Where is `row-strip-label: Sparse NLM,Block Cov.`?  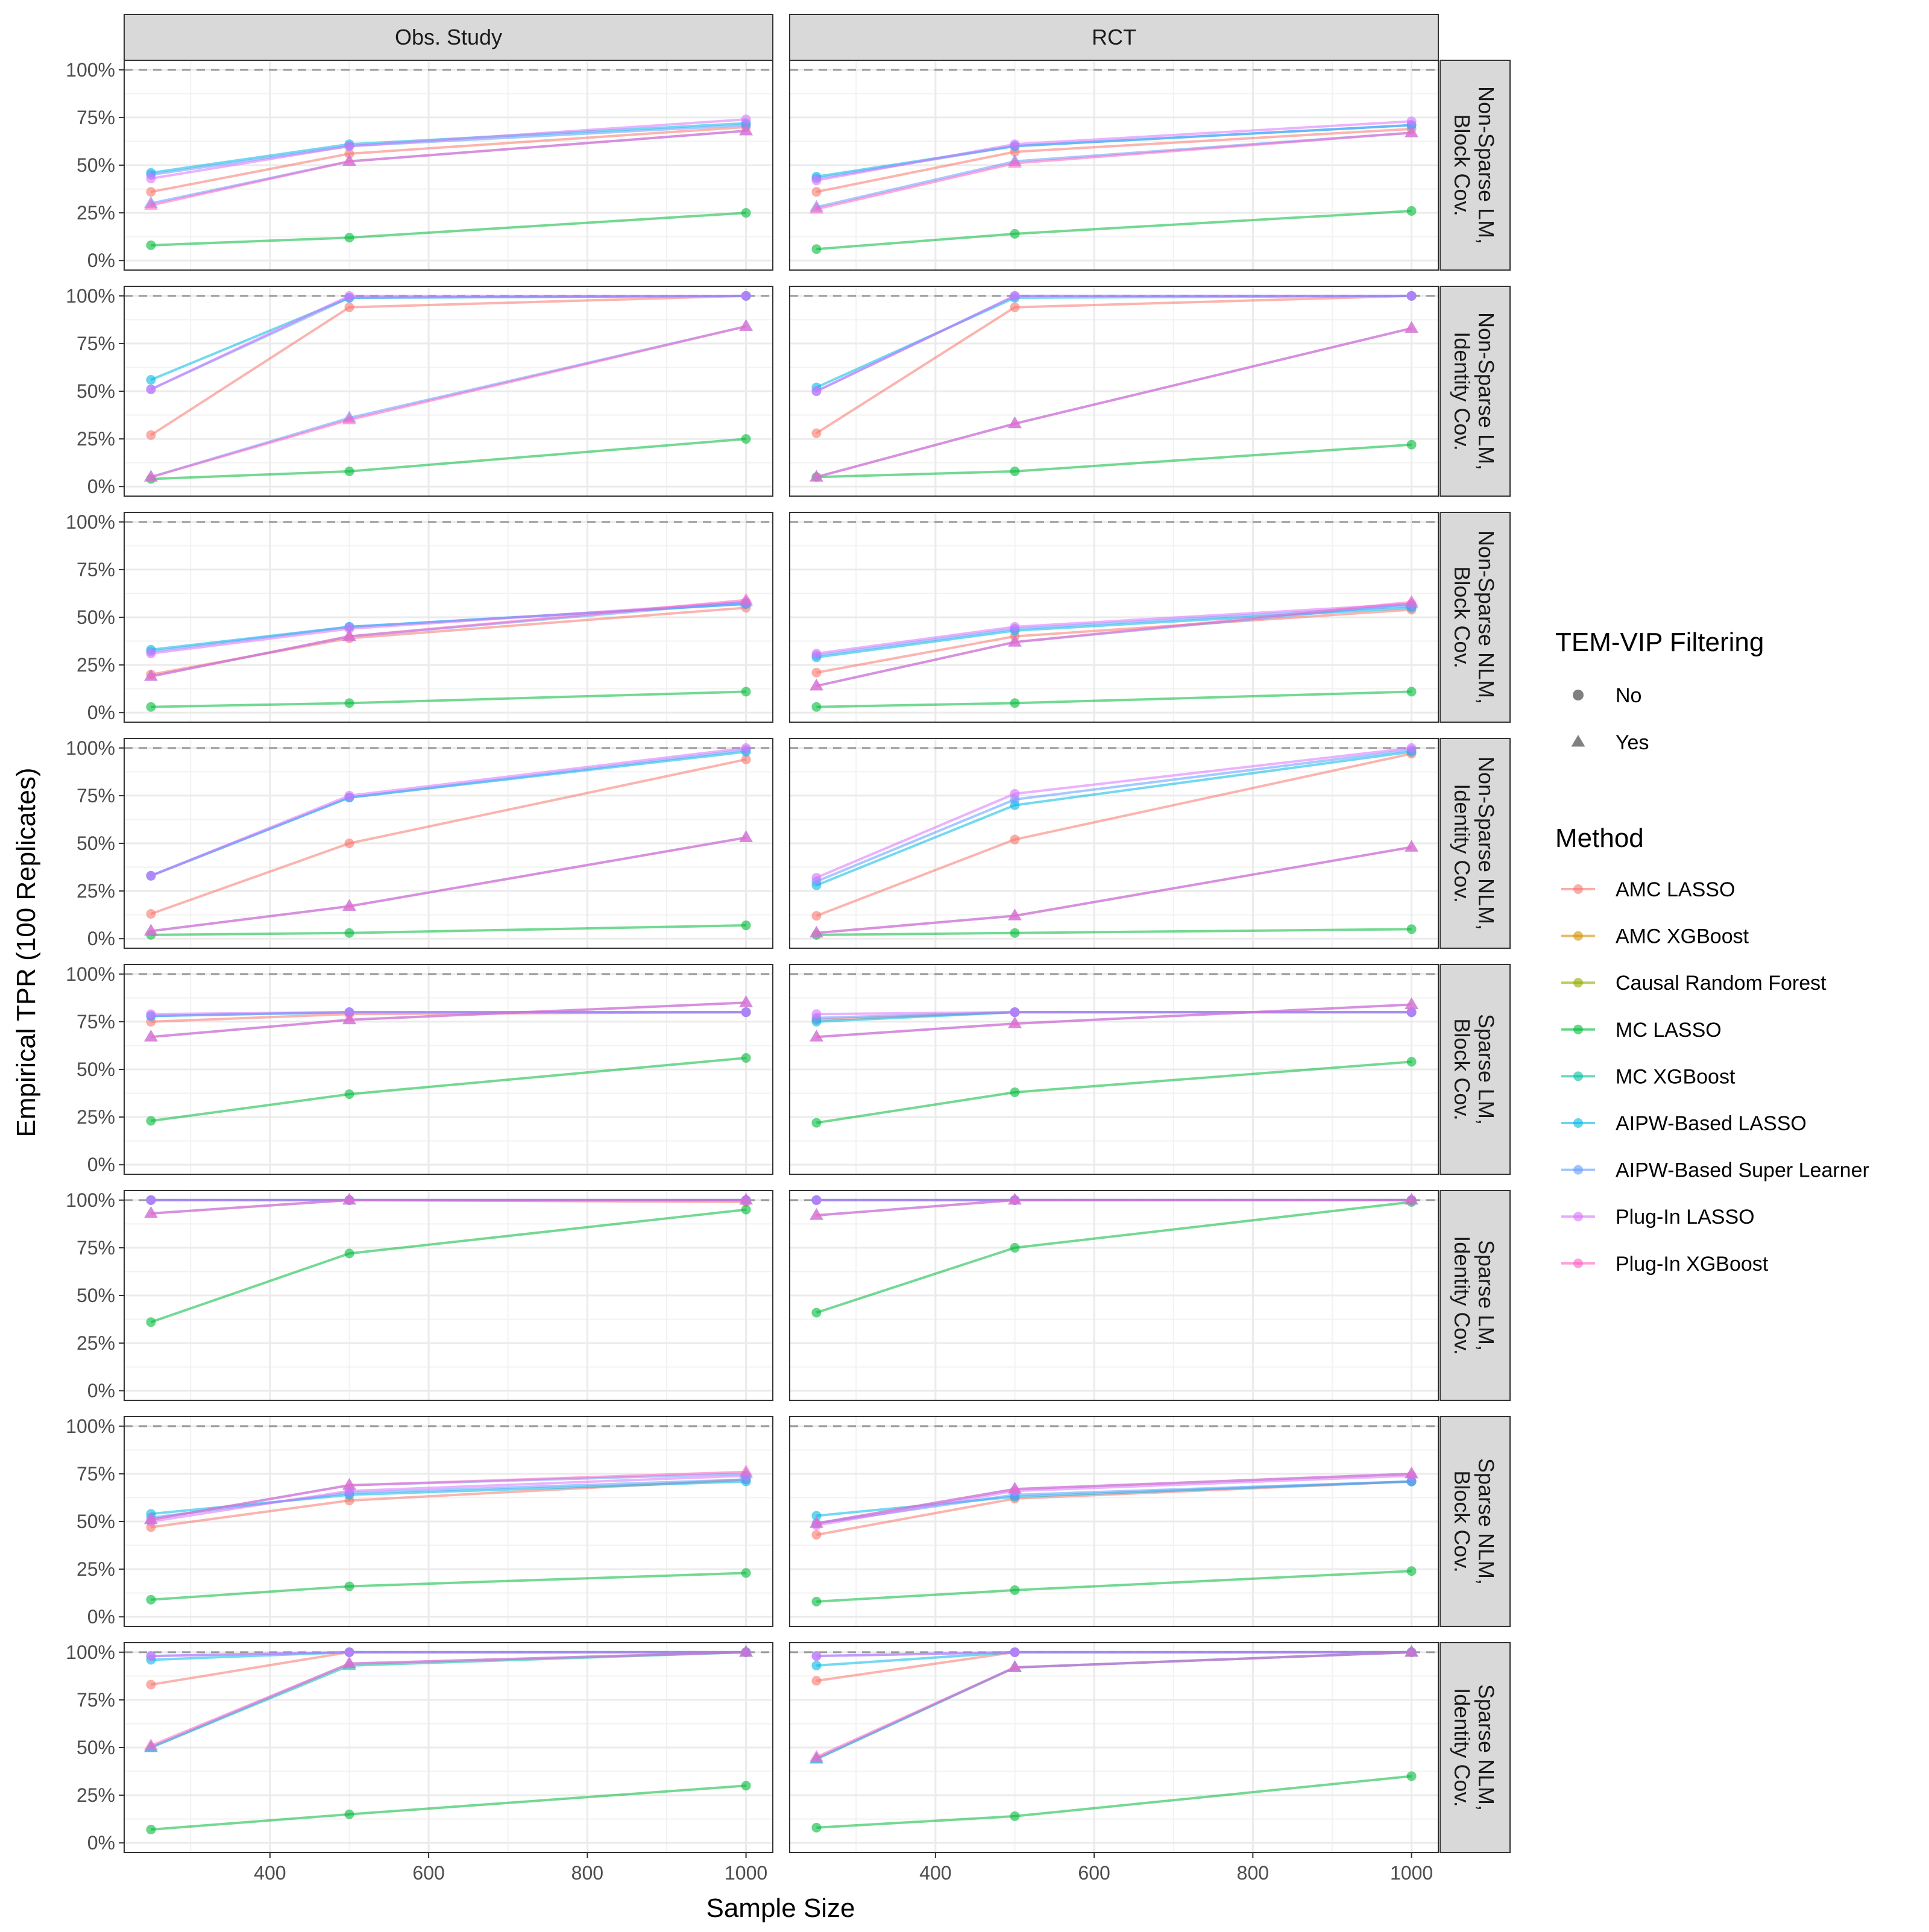 row-strip-label: Sparse NLM,Block Cov. is located at coordinates (1474, 1521).